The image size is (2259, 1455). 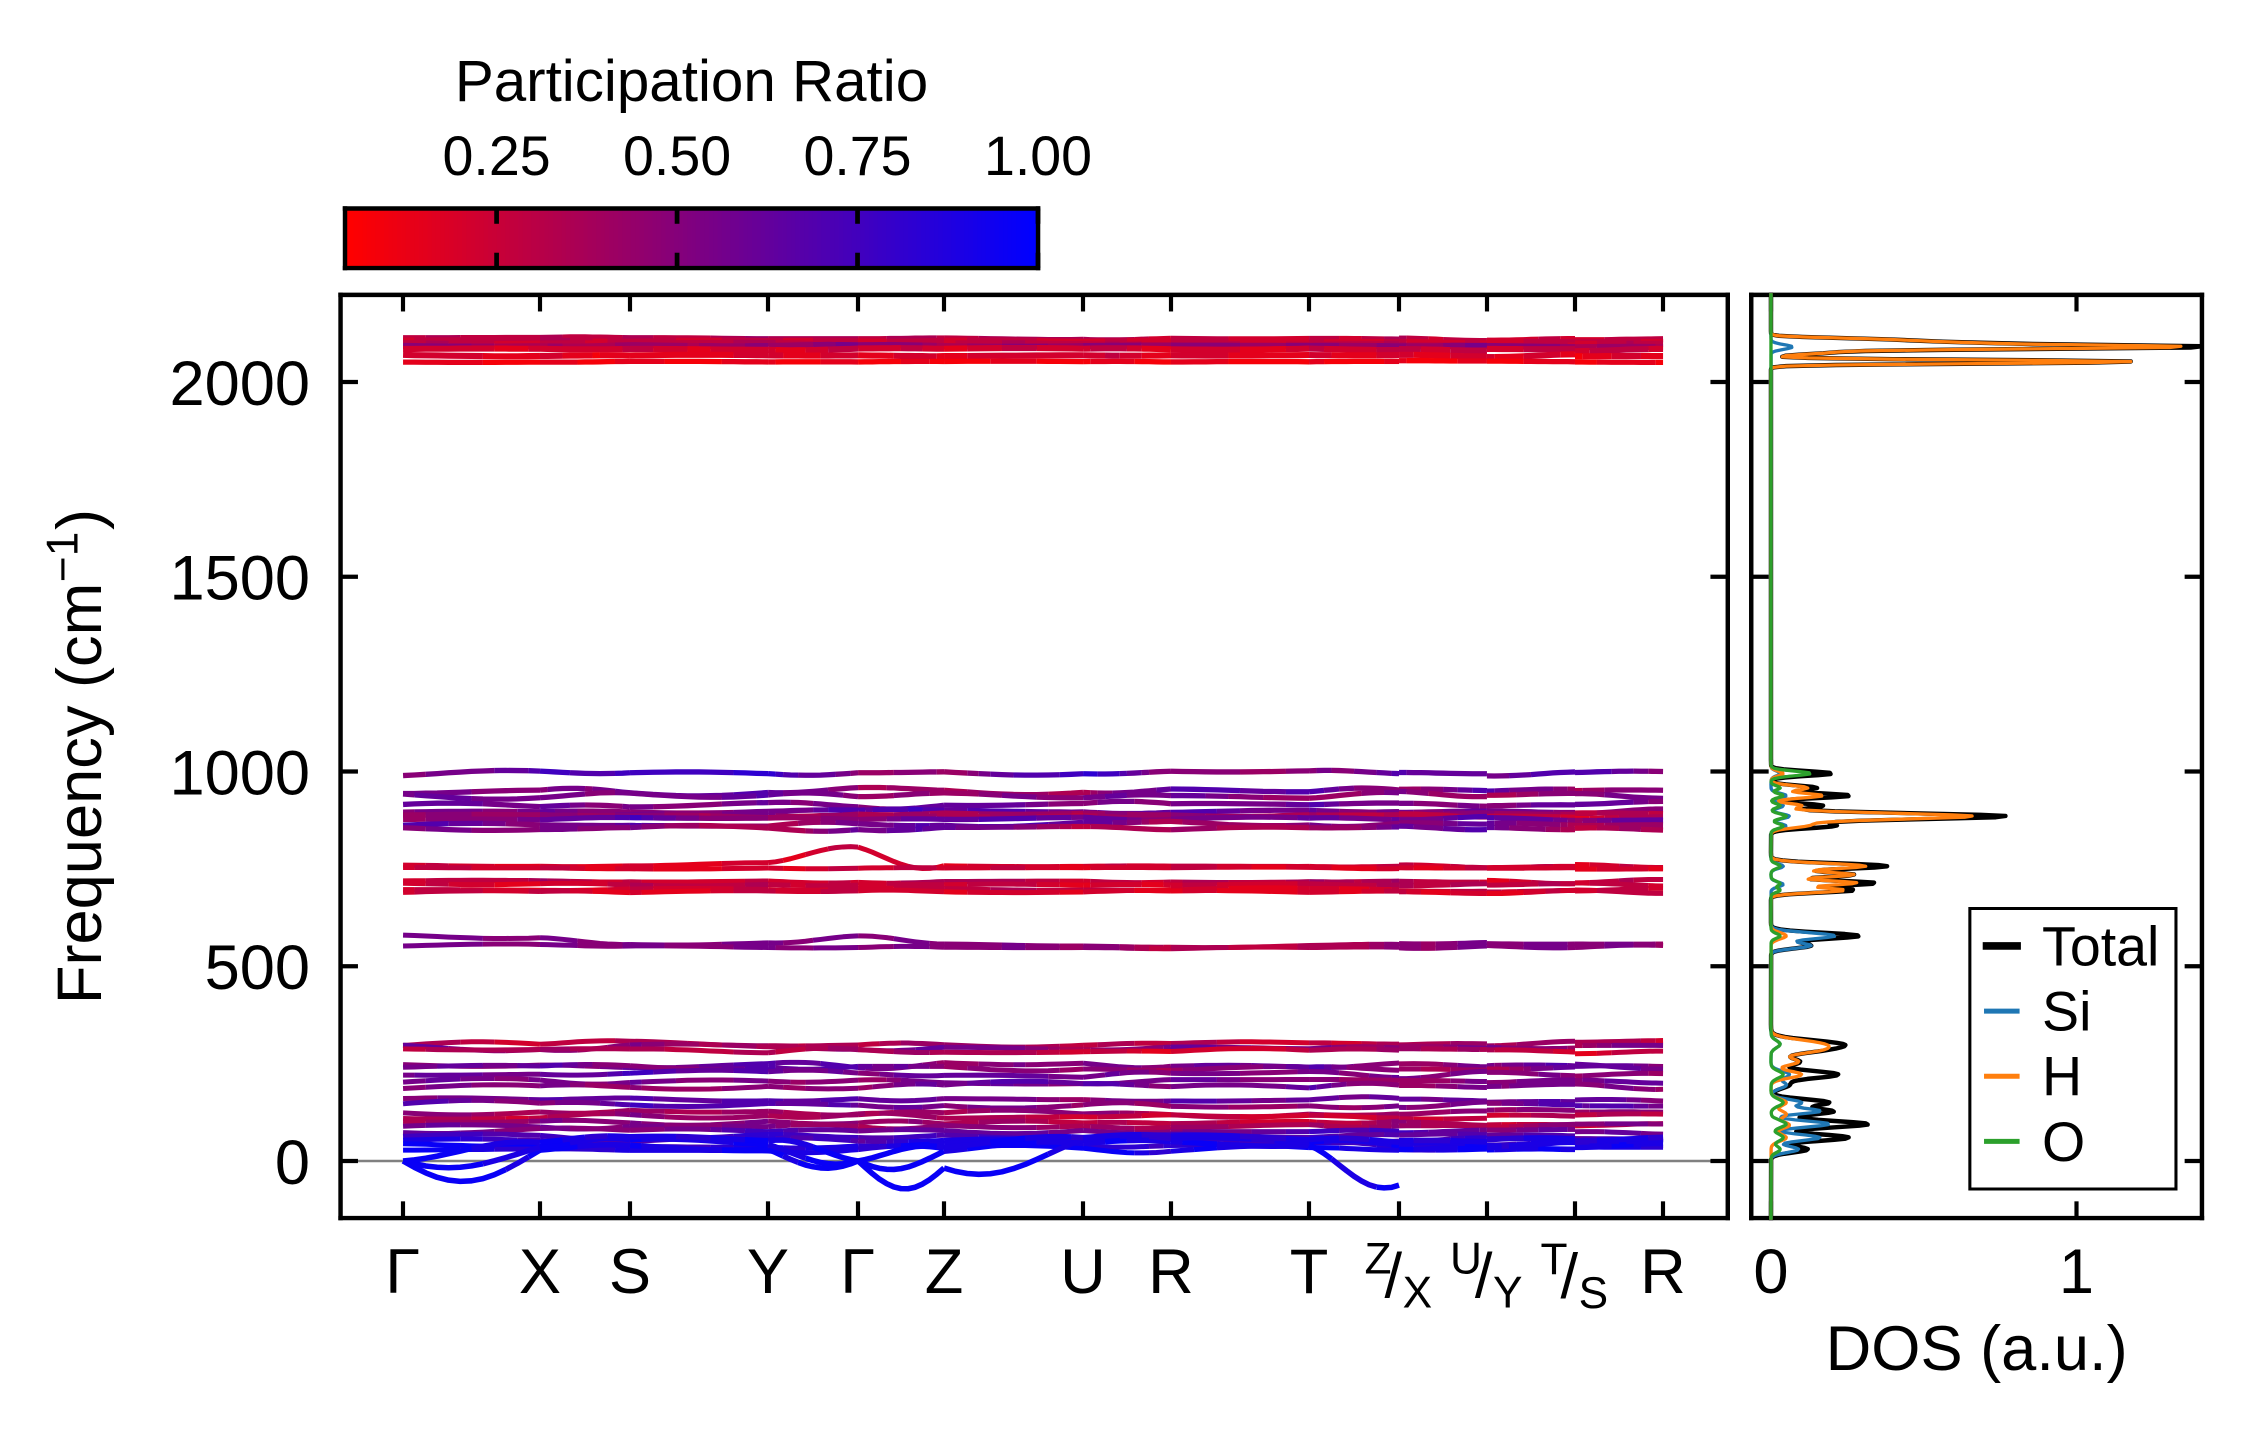 What do you see at coordinates (2063, 1142) in the screenshot?
I see `svg-text: O` at bounding box center [2063, 1142].